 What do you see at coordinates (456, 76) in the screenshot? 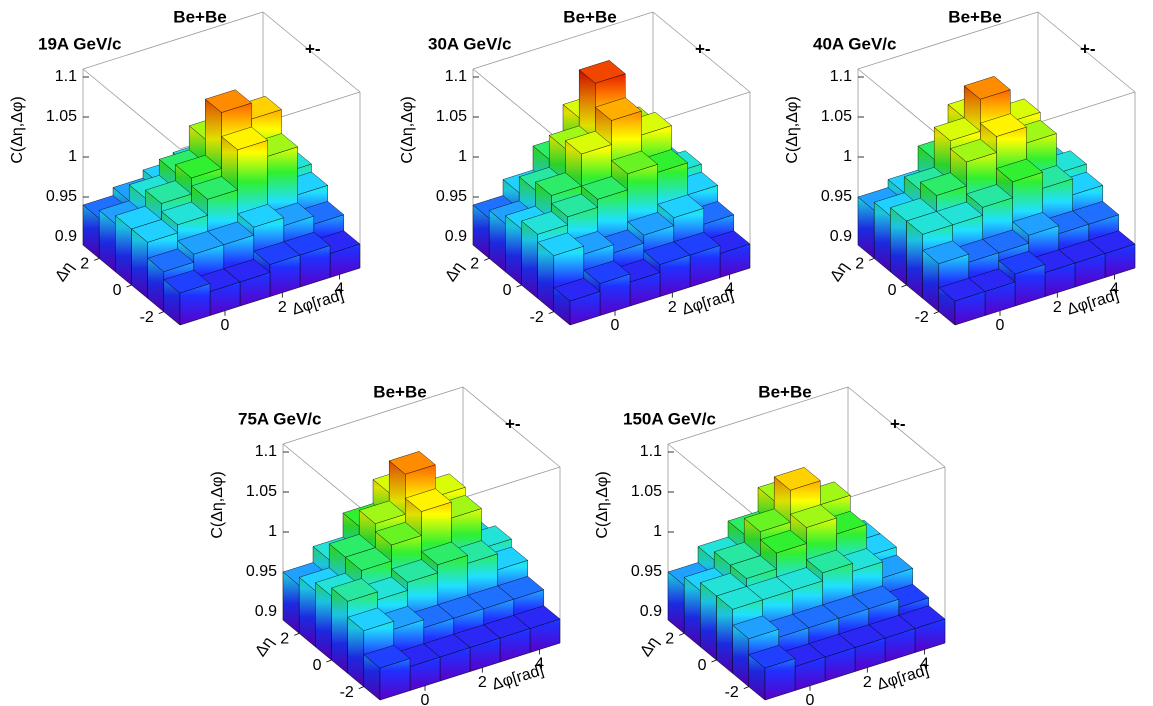
I see `z-tick-label: 1.1` at bounding box center [456, 76].